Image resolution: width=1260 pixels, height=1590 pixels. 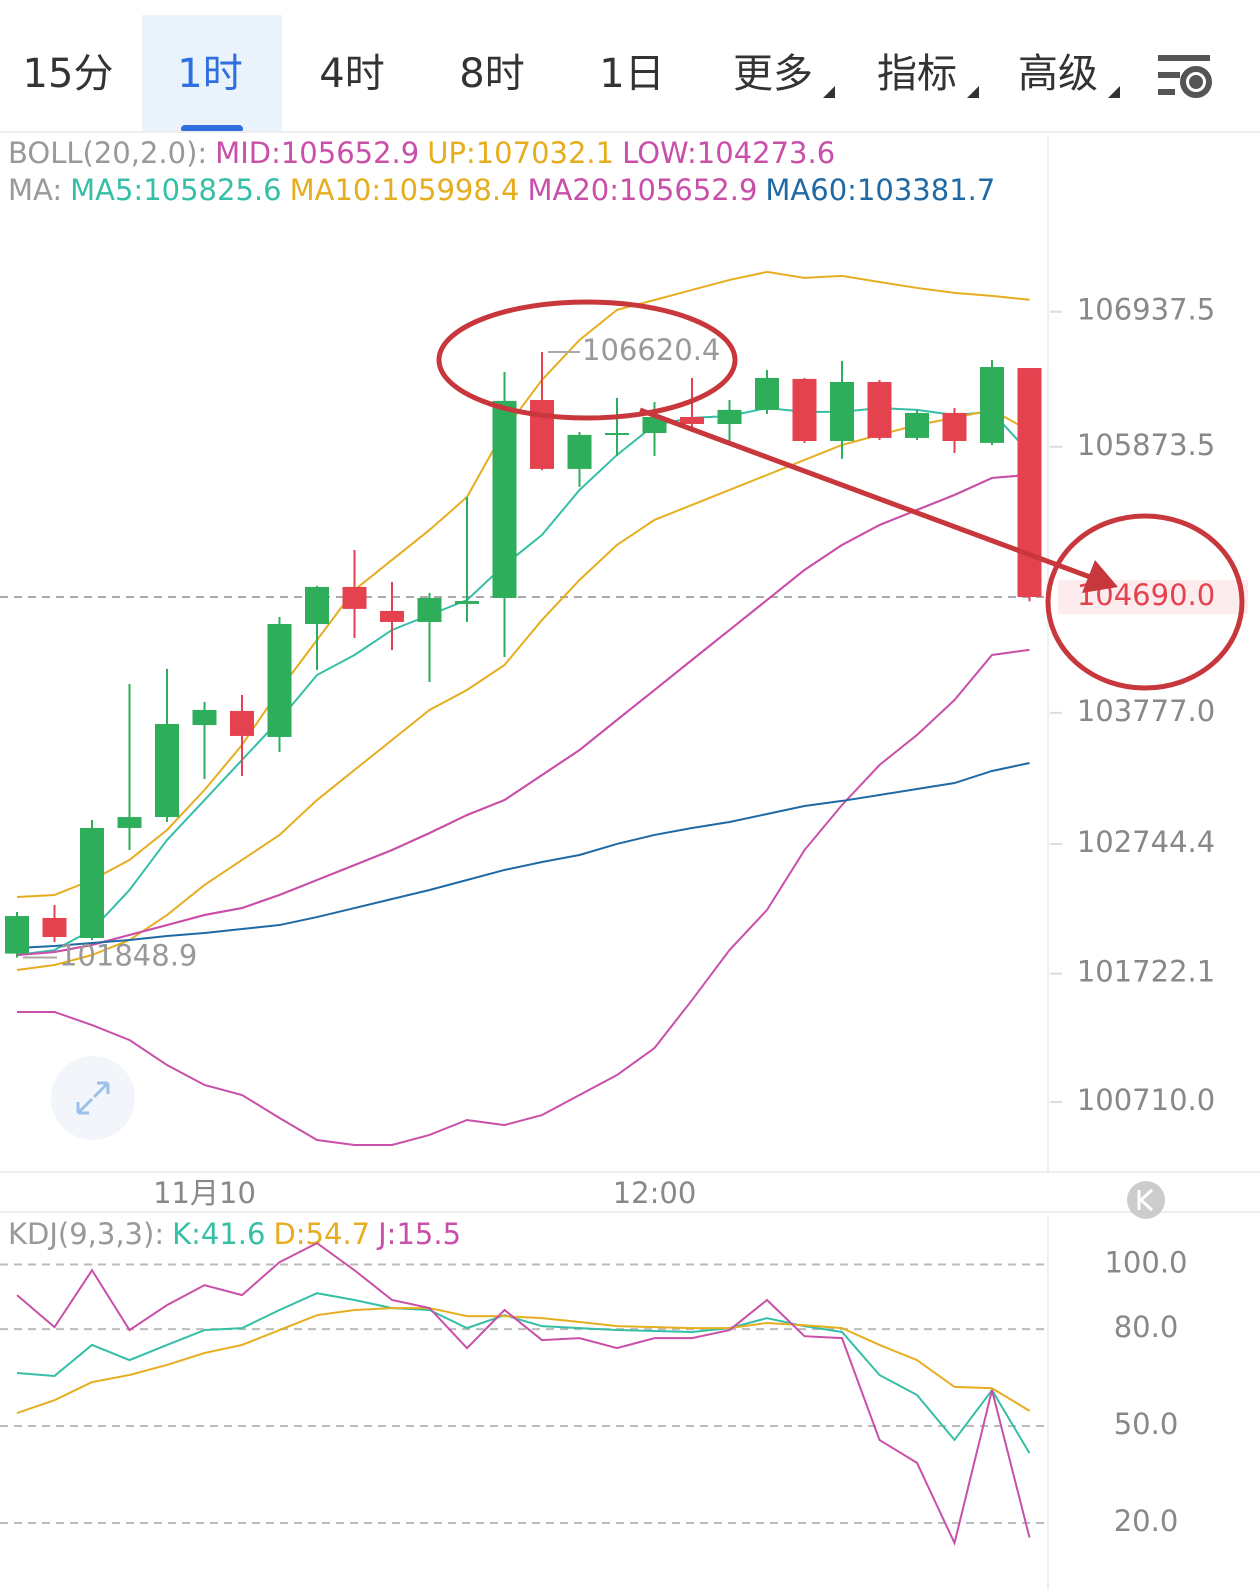 I want to click on legend-entry: LOW:104273.6, so click(x=728, y=153).